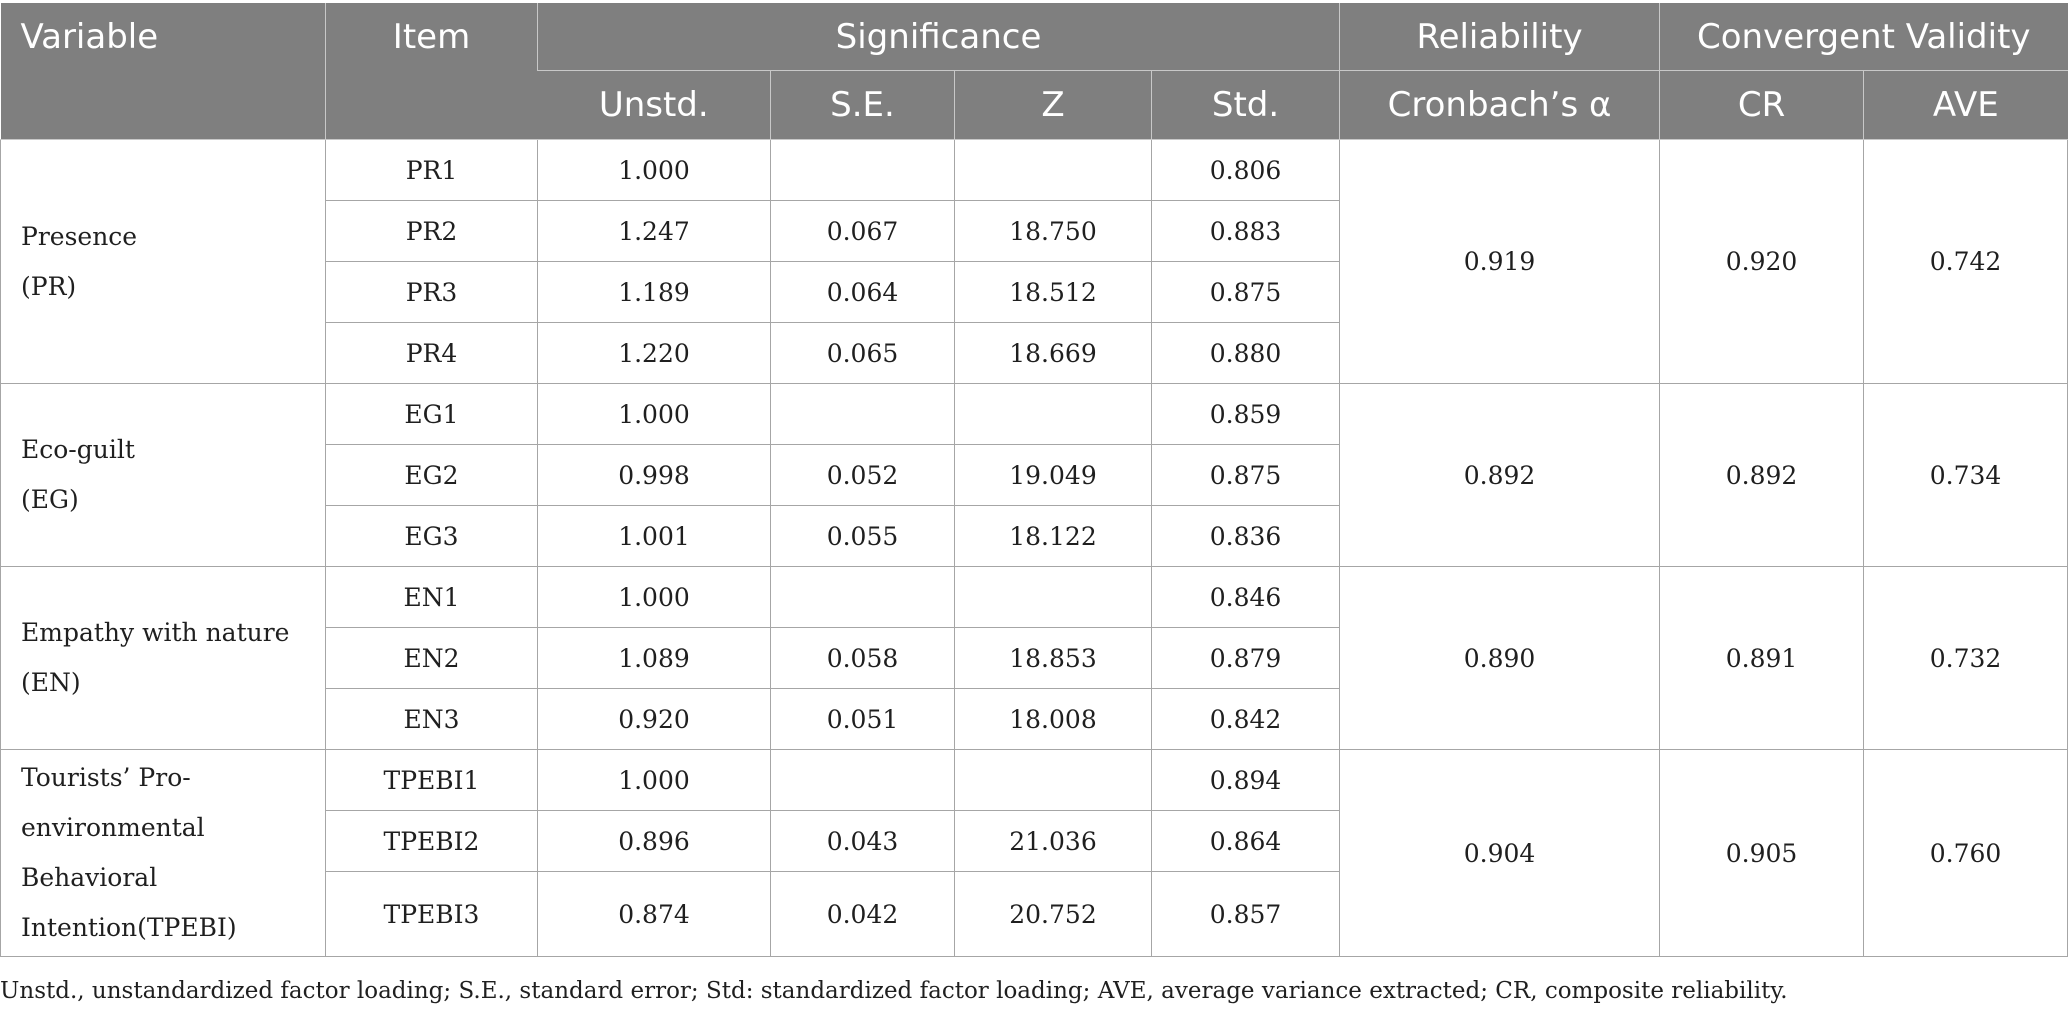 The image size is (2068, 1018). I want to click on std-cell: 0.836, so click(1245, 536).